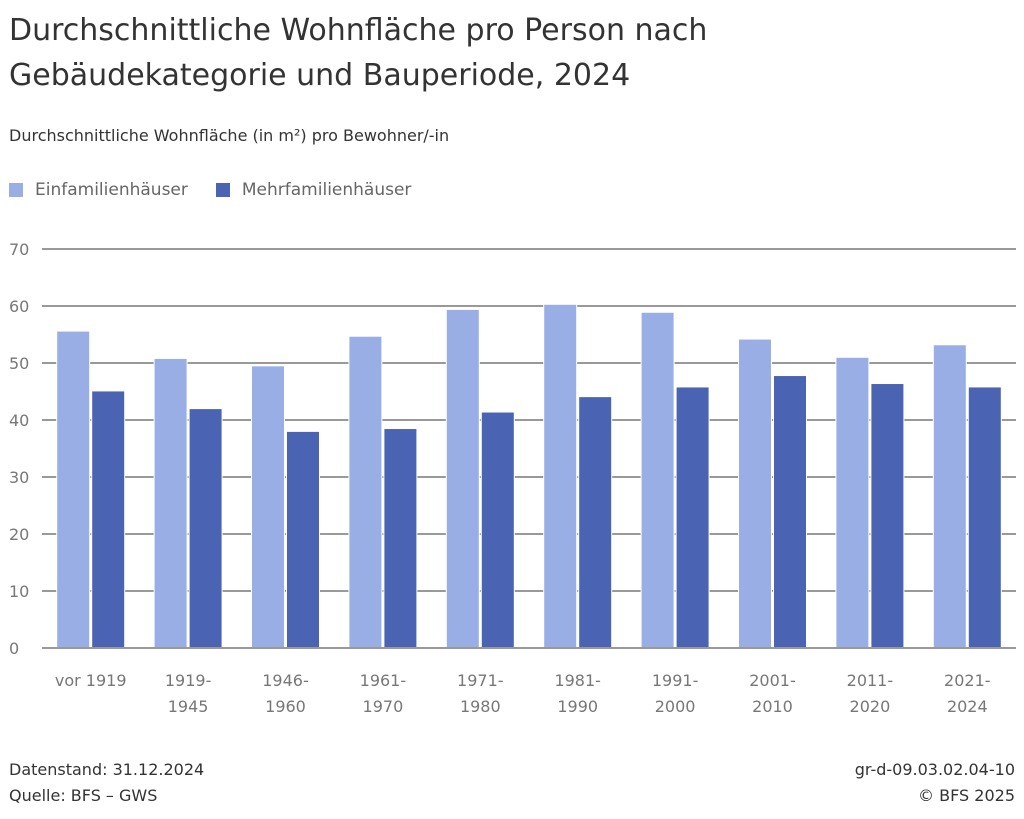 The height and width of the screenshot is (819, 1024). What do you see at coordinates (91, 680) in the screenshot?
I see `x-tick-label: vor 1919` at bounding box center [91, 680].